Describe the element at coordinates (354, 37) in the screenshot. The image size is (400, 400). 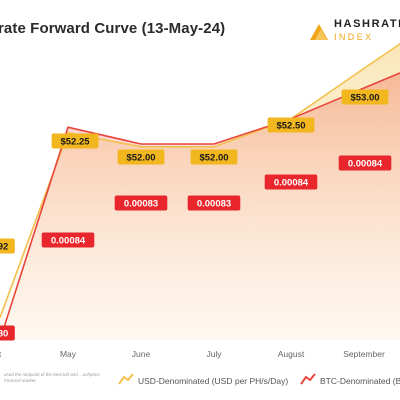
I see `logo-word-index: INDEX` at that location.